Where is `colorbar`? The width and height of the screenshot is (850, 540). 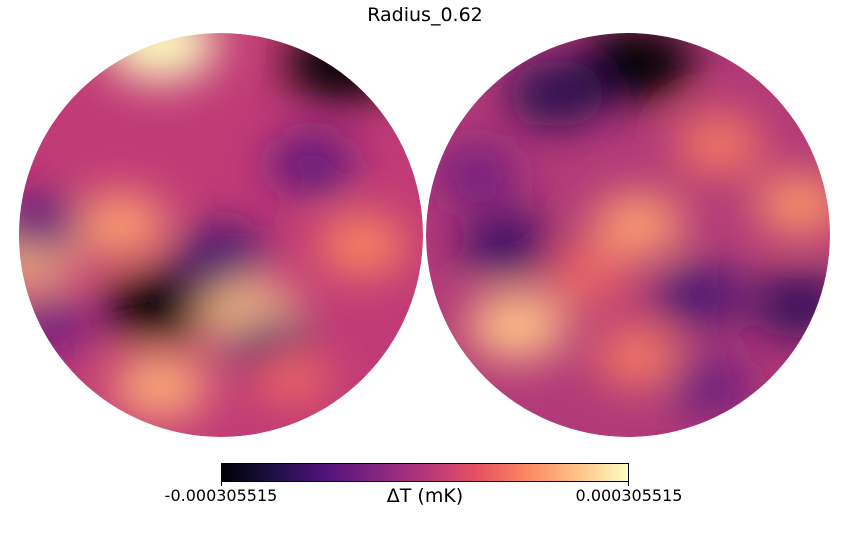 colorbar is located at coordinates (425, 472).